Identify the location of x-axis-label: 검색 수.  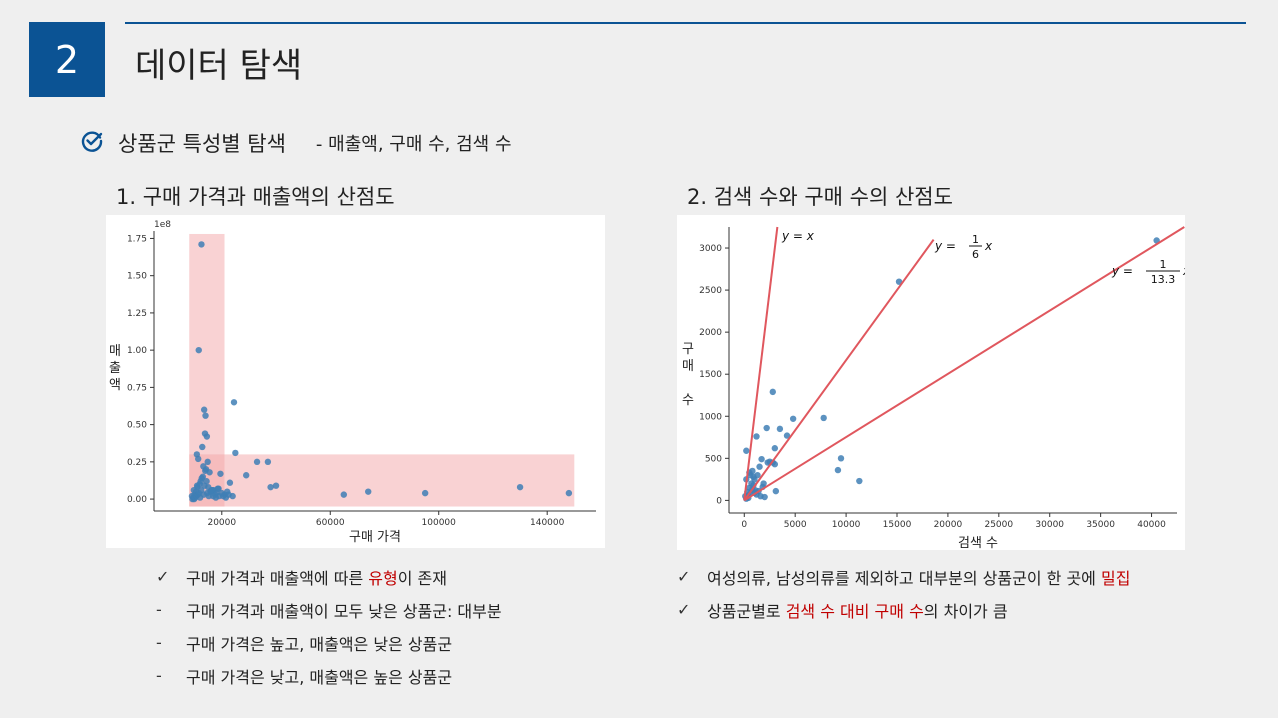
(978, 543).